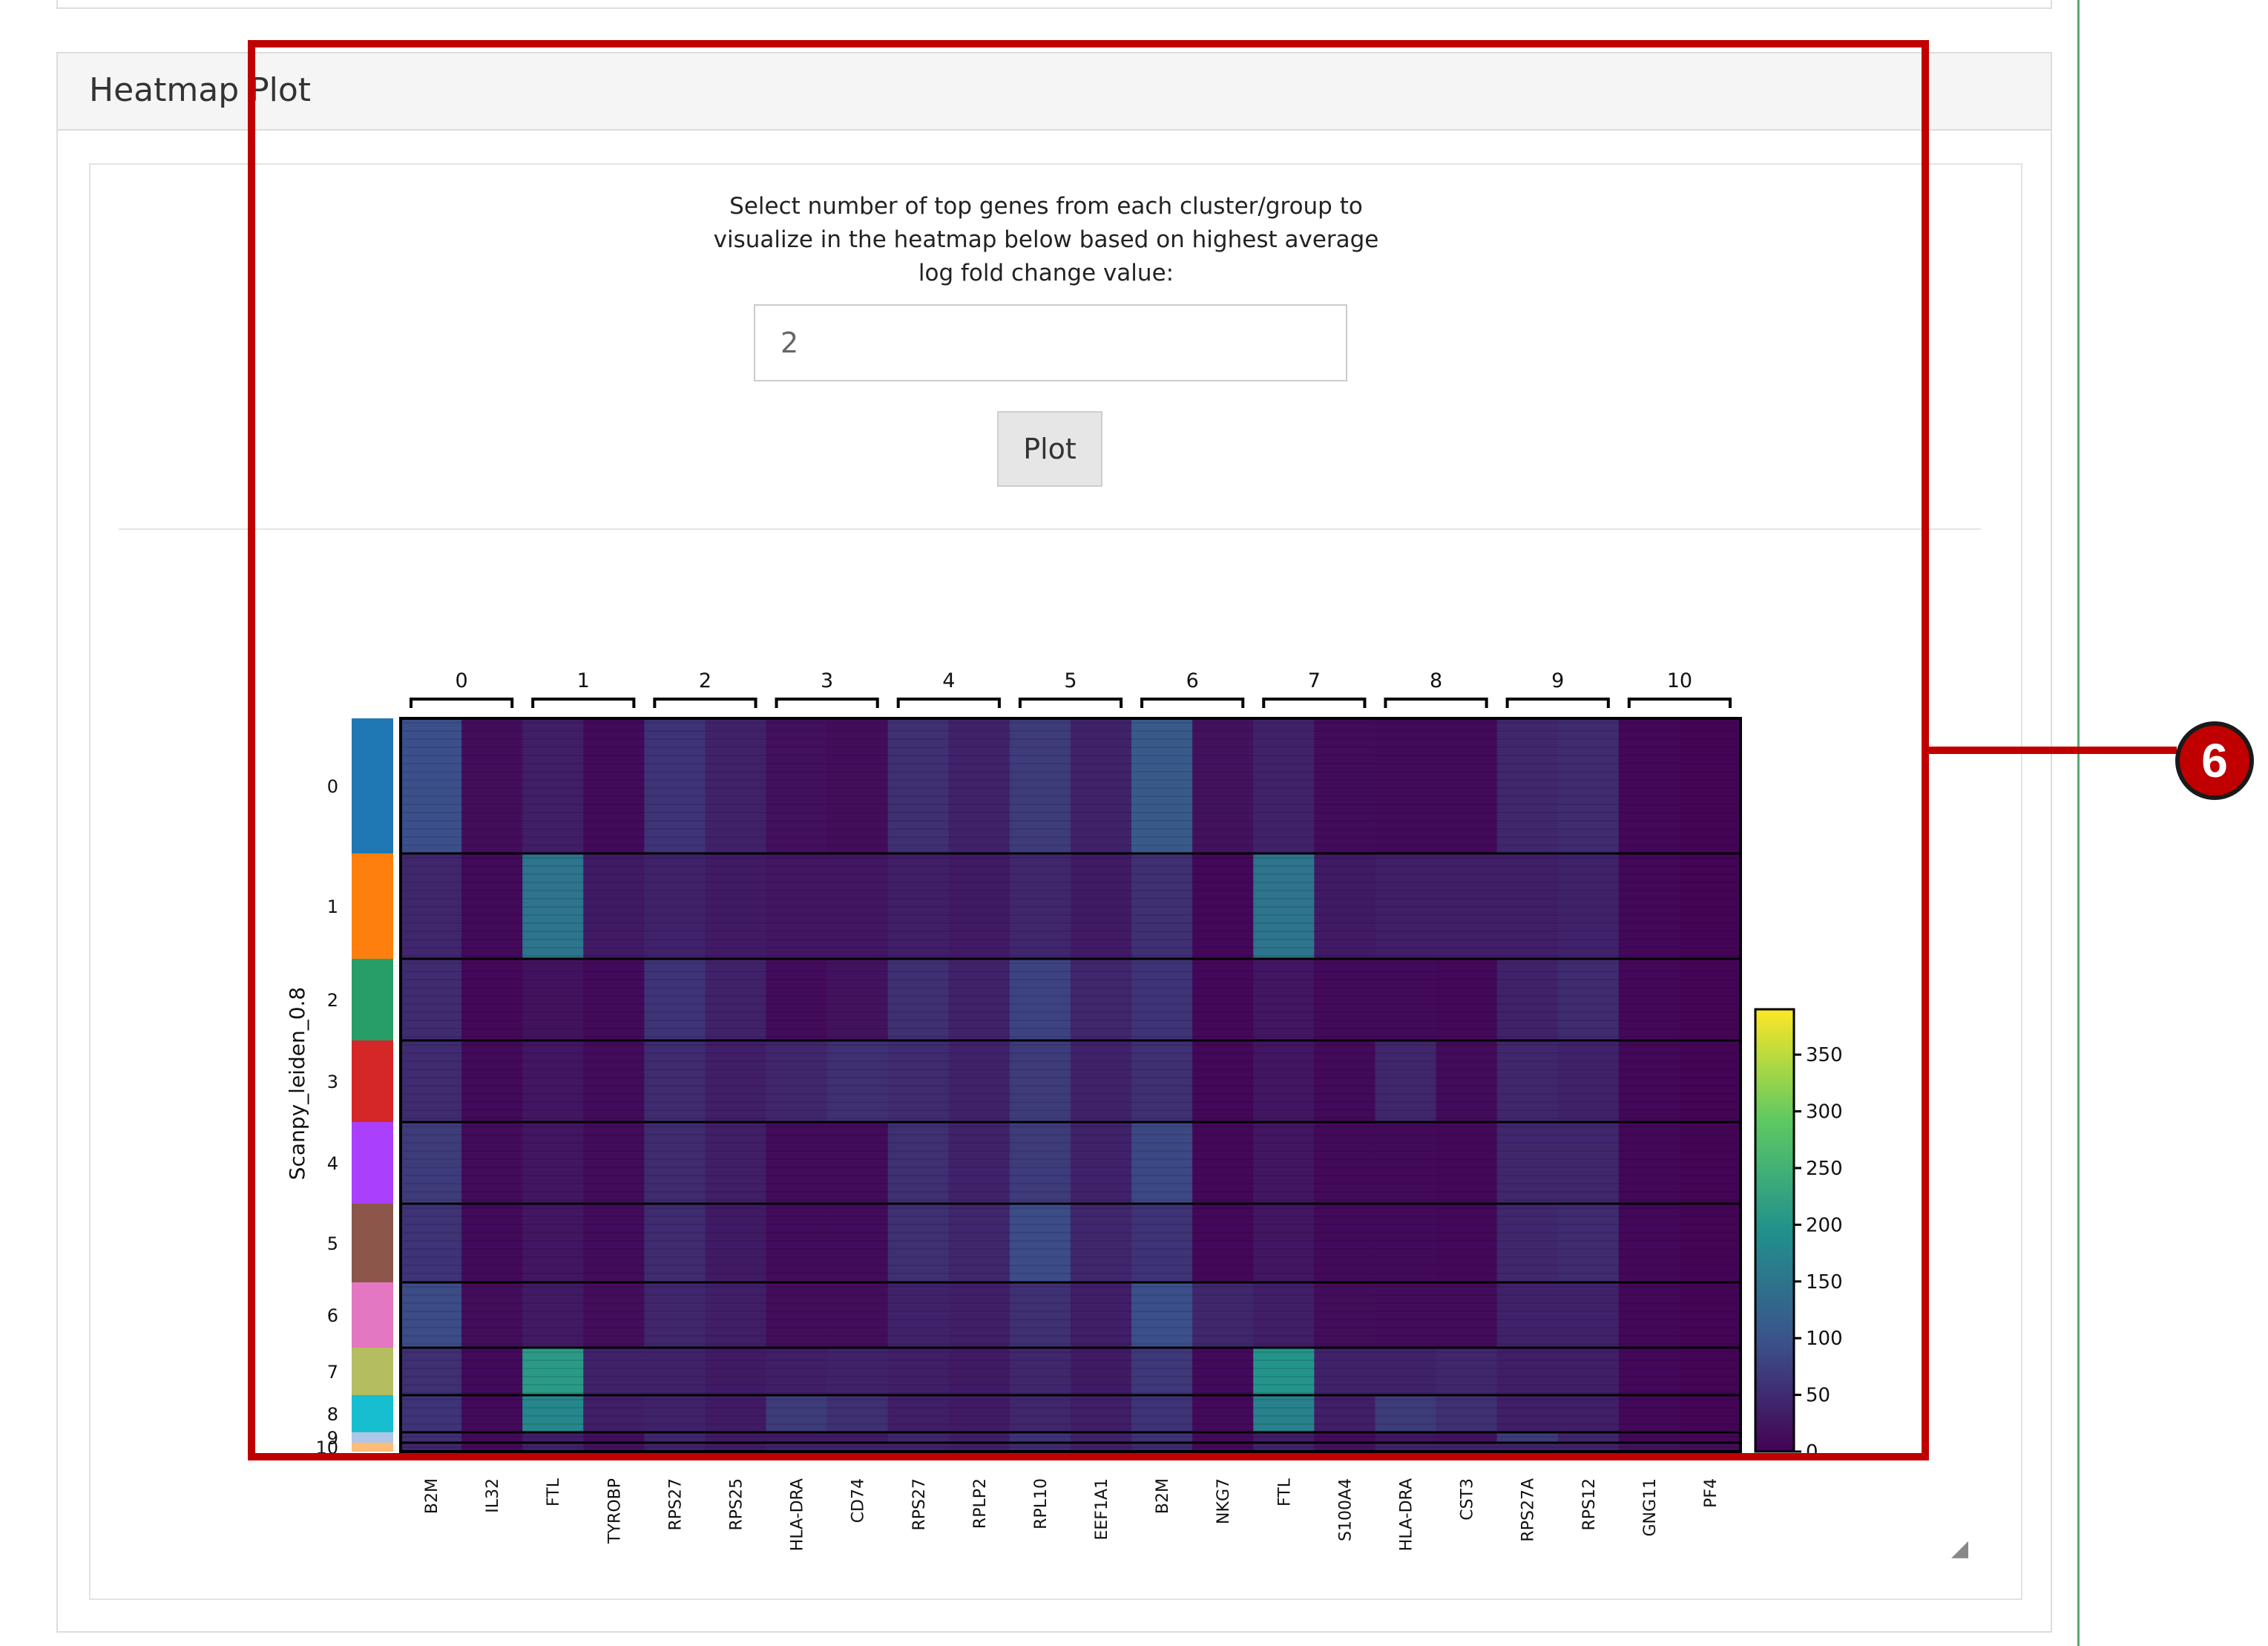 This screenshot has height=1646, width=2268. I want to click on gene-tick-label: FTL, so click(1284, 1492).